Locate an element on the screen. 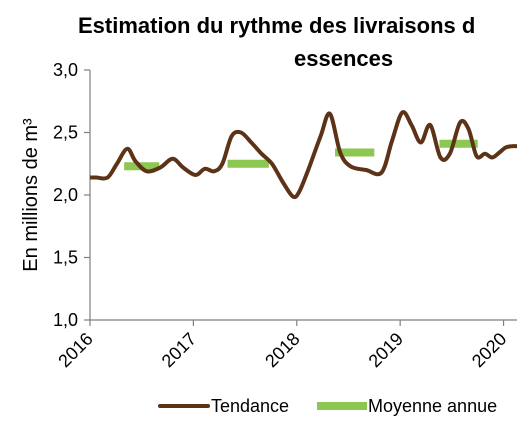 This screenshot has height=433, width=517. x-tick-label: 2020 is located at coordinates (489, 350).